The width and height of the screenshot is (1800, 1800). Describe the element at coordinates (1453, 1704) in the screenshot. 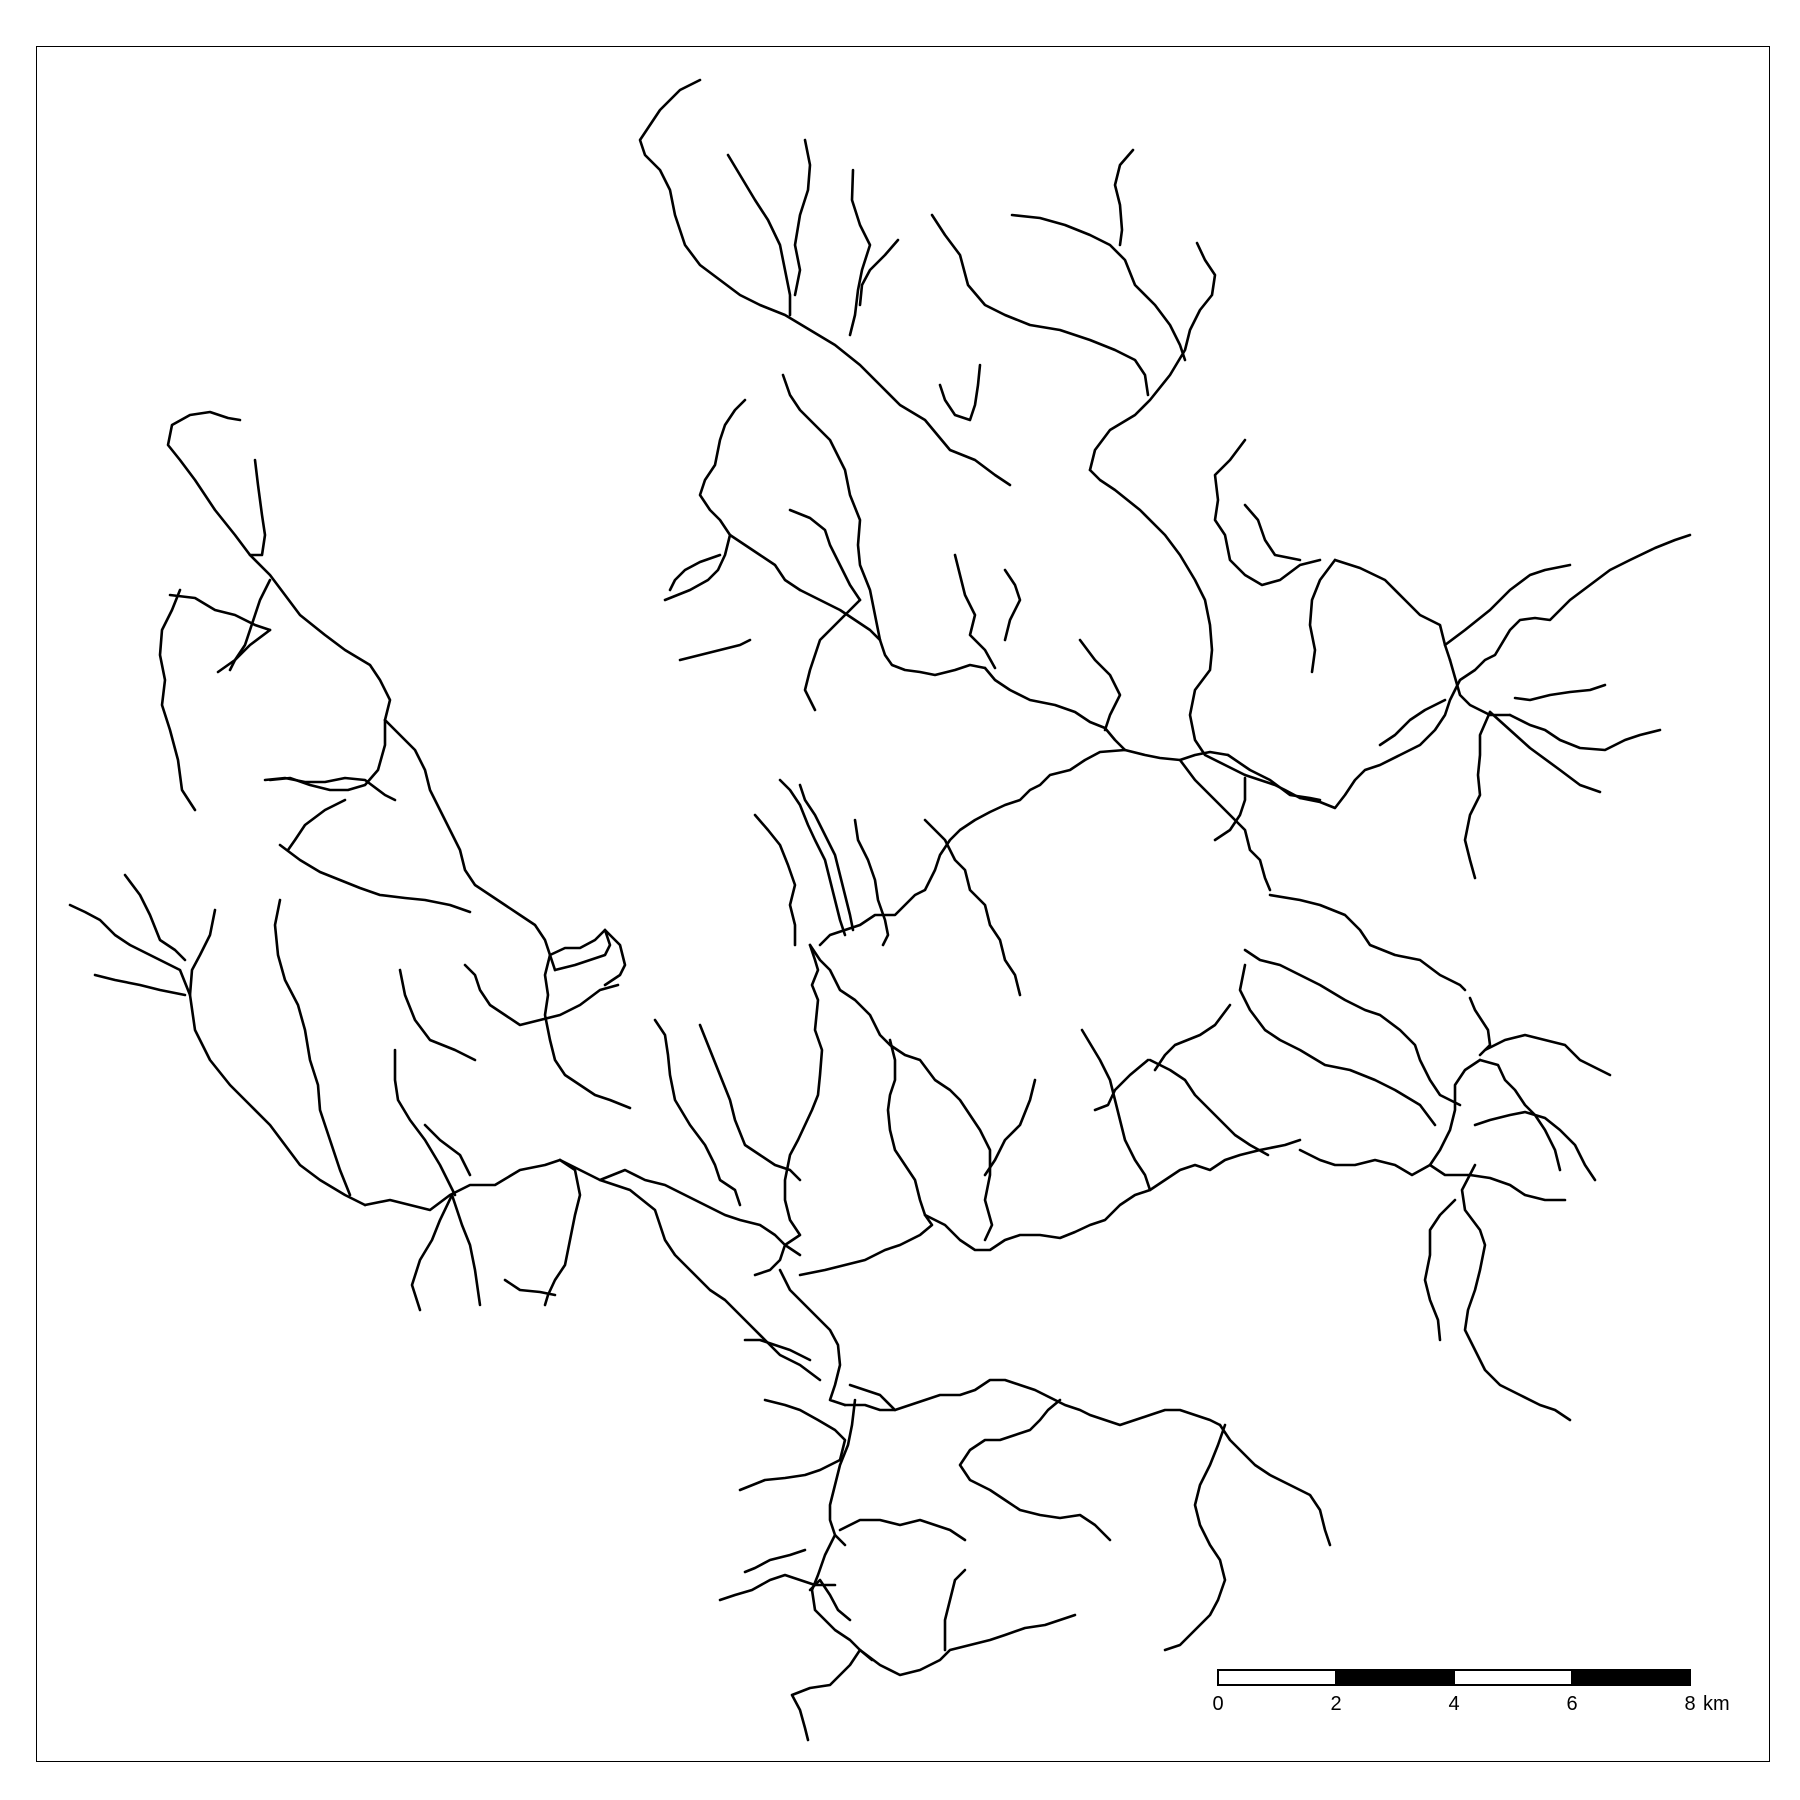

I see `scale-tick-label: 4` at that location.